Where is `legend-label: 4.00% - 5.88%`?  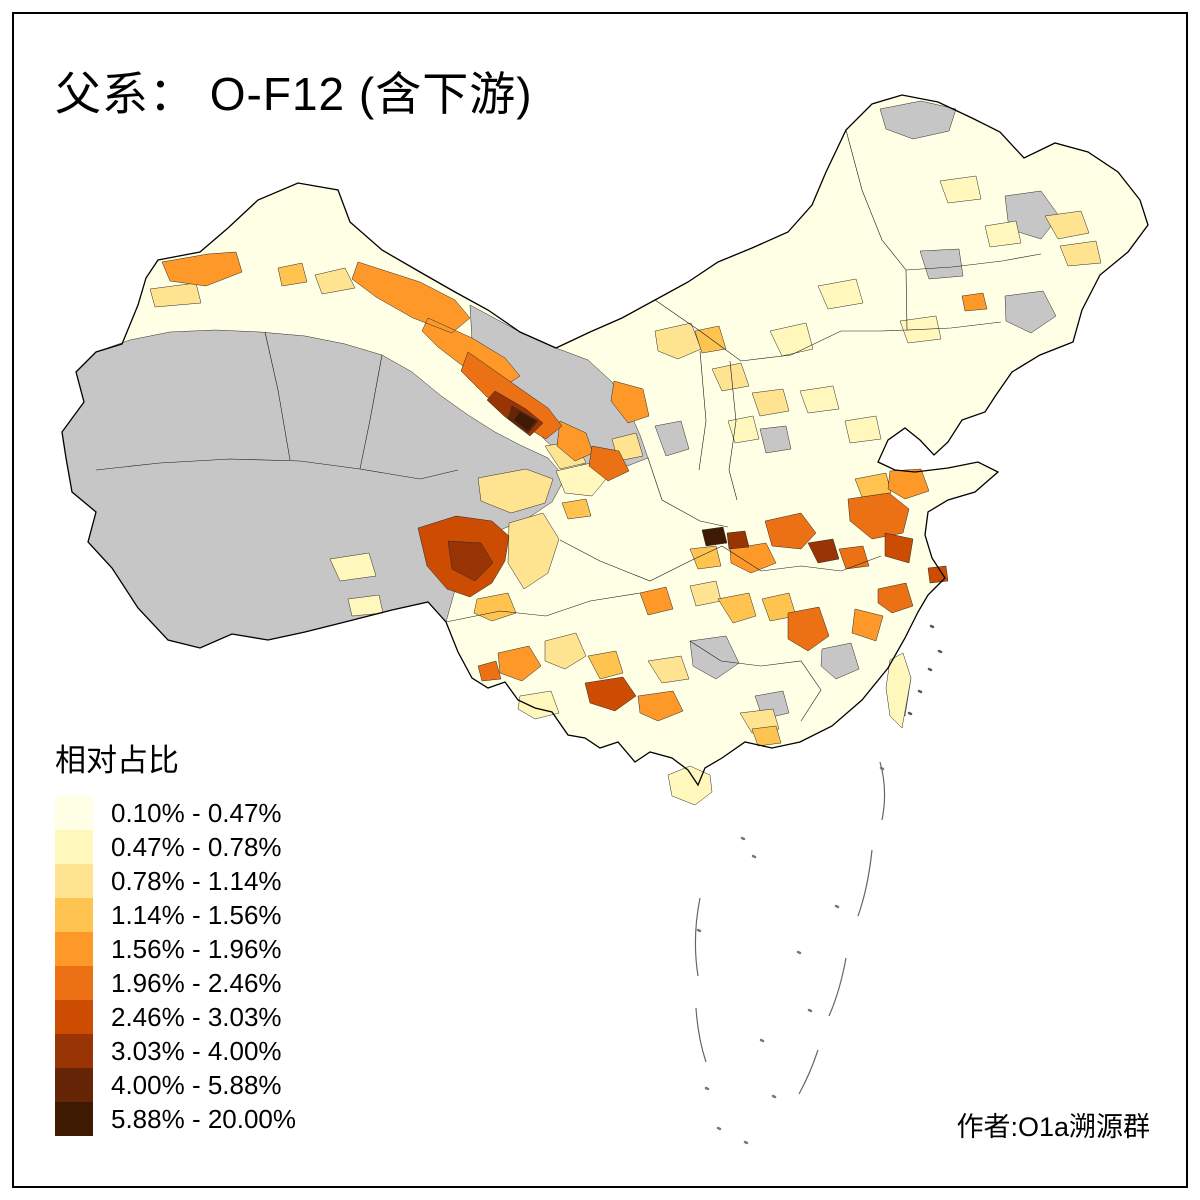 legend-label: 4.00% - 5.88% is located at coordinates (196, 1084).